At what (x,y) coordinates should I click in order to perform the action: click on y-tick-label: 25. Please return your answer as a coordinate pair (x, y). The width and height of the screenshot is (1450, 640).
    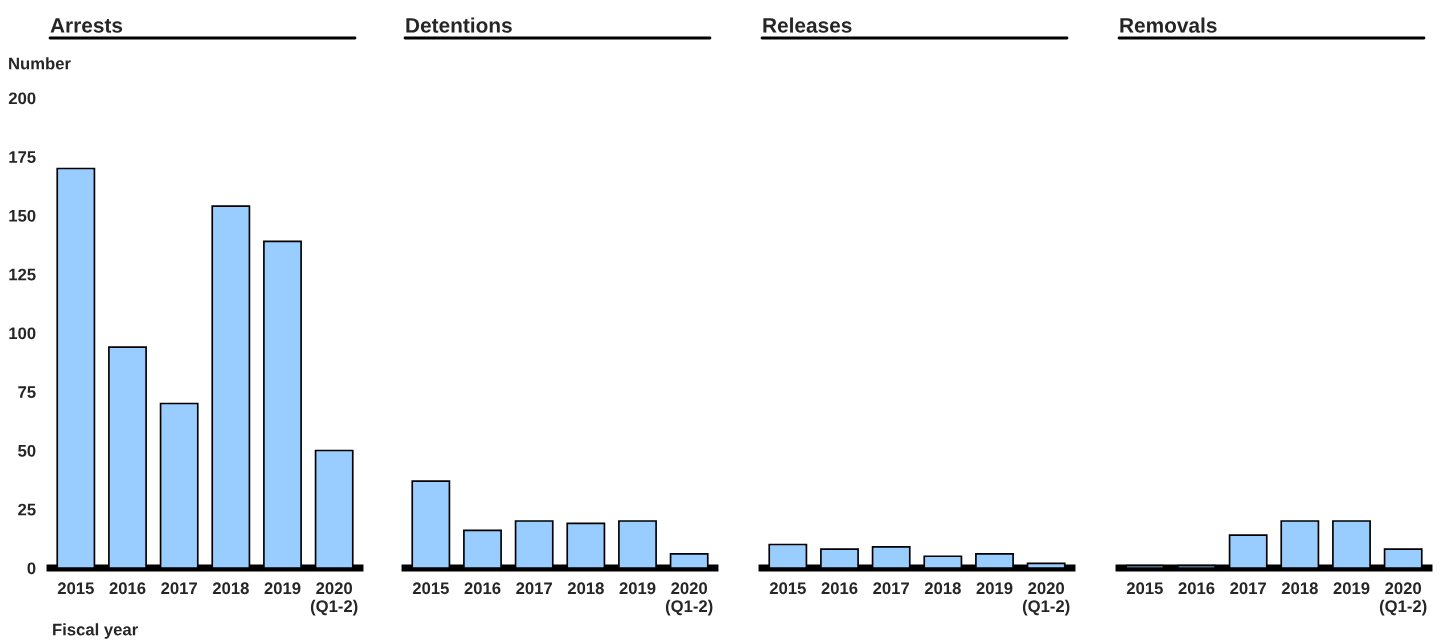
    Looking at the image, I should click on (27, 509).